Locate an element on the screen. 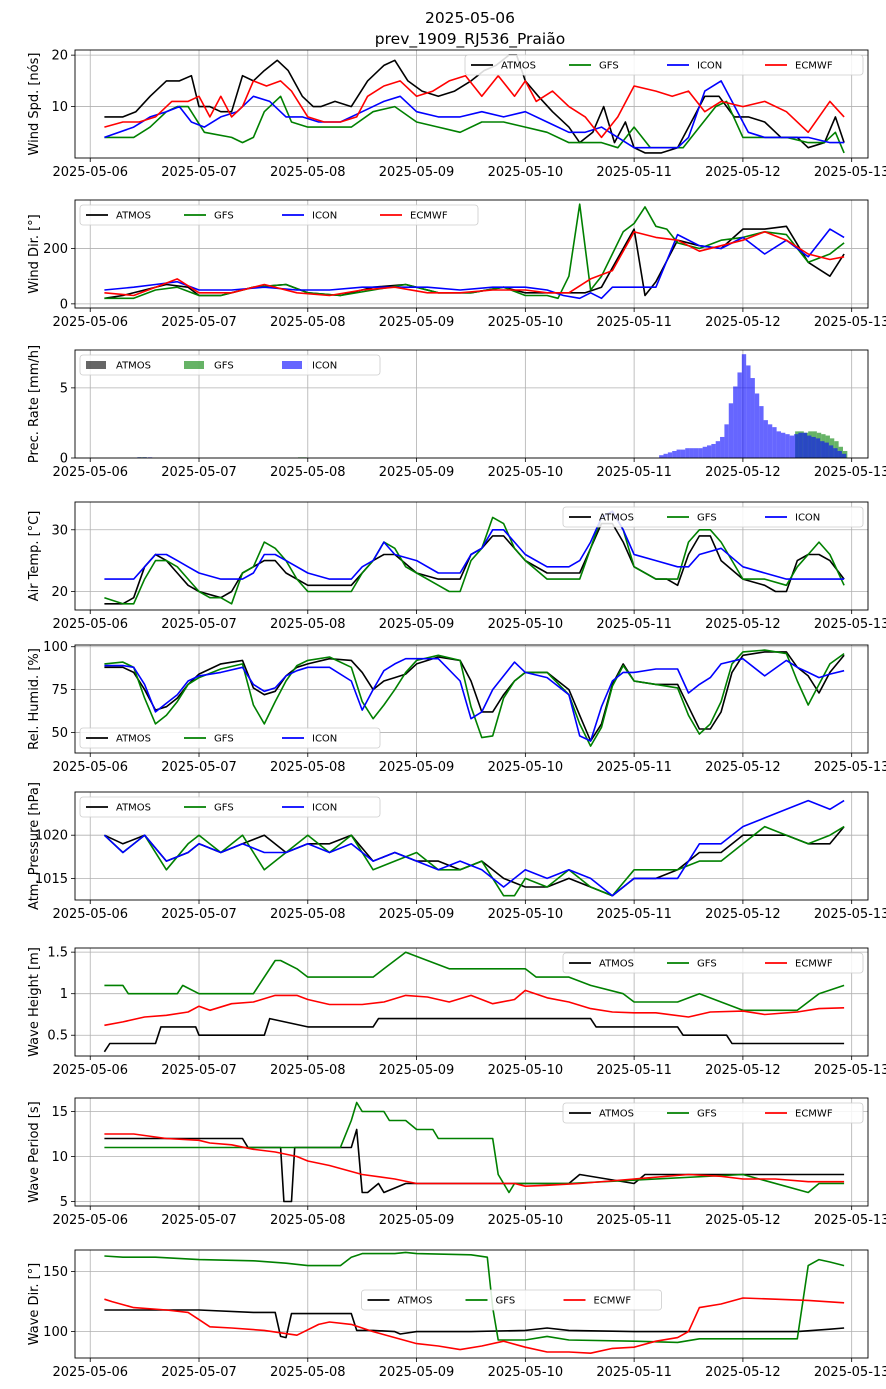 The width and height of the screenshot is (886, 1389). y-tick-label: 0 is located at coordinates (64, 304).